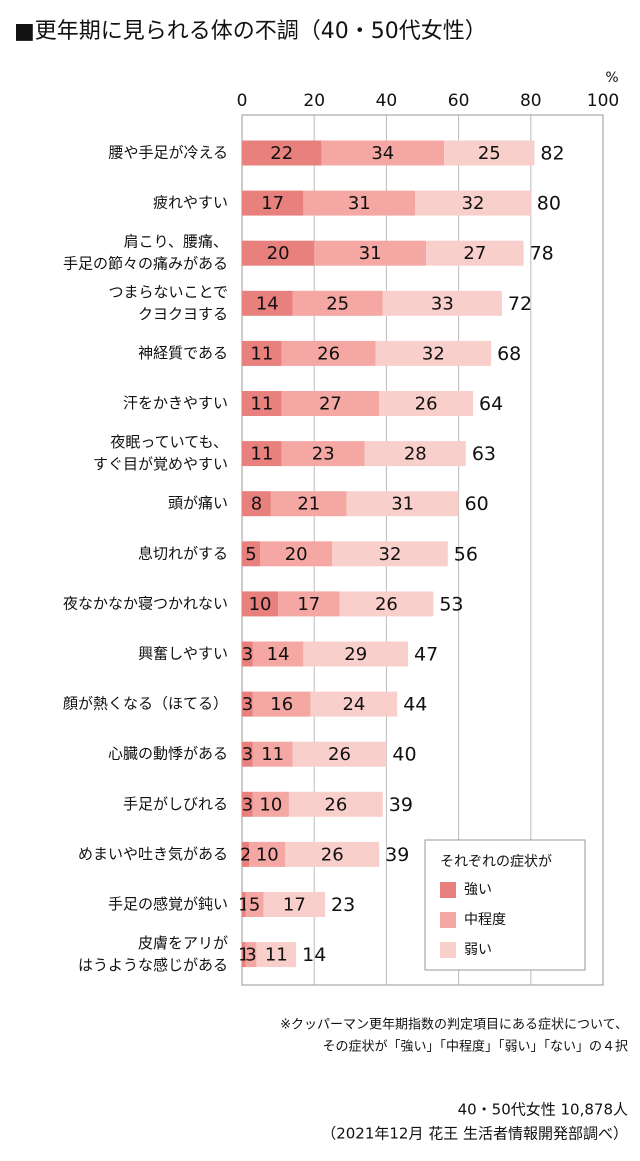 Image resolution: width=640 pixels, height=1161 pixels. I want to click on y-tick-label: 頭が痛い, so click(198, 503).